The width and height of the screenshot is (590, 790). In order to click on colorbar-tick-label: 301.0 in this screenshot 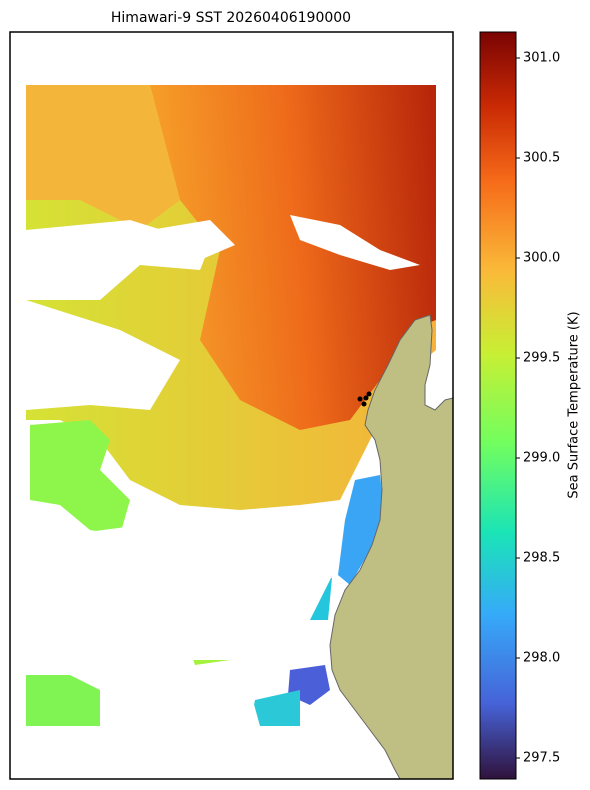, I will do `click(541, 58)`.